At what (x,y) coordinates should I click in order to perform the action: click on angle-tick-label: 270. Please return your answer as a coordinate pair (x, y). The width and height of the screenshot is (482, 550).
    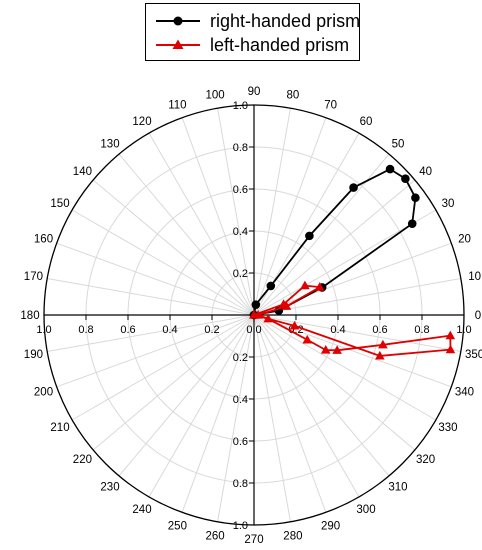
    Looking at the image, I should click on (253, 540).